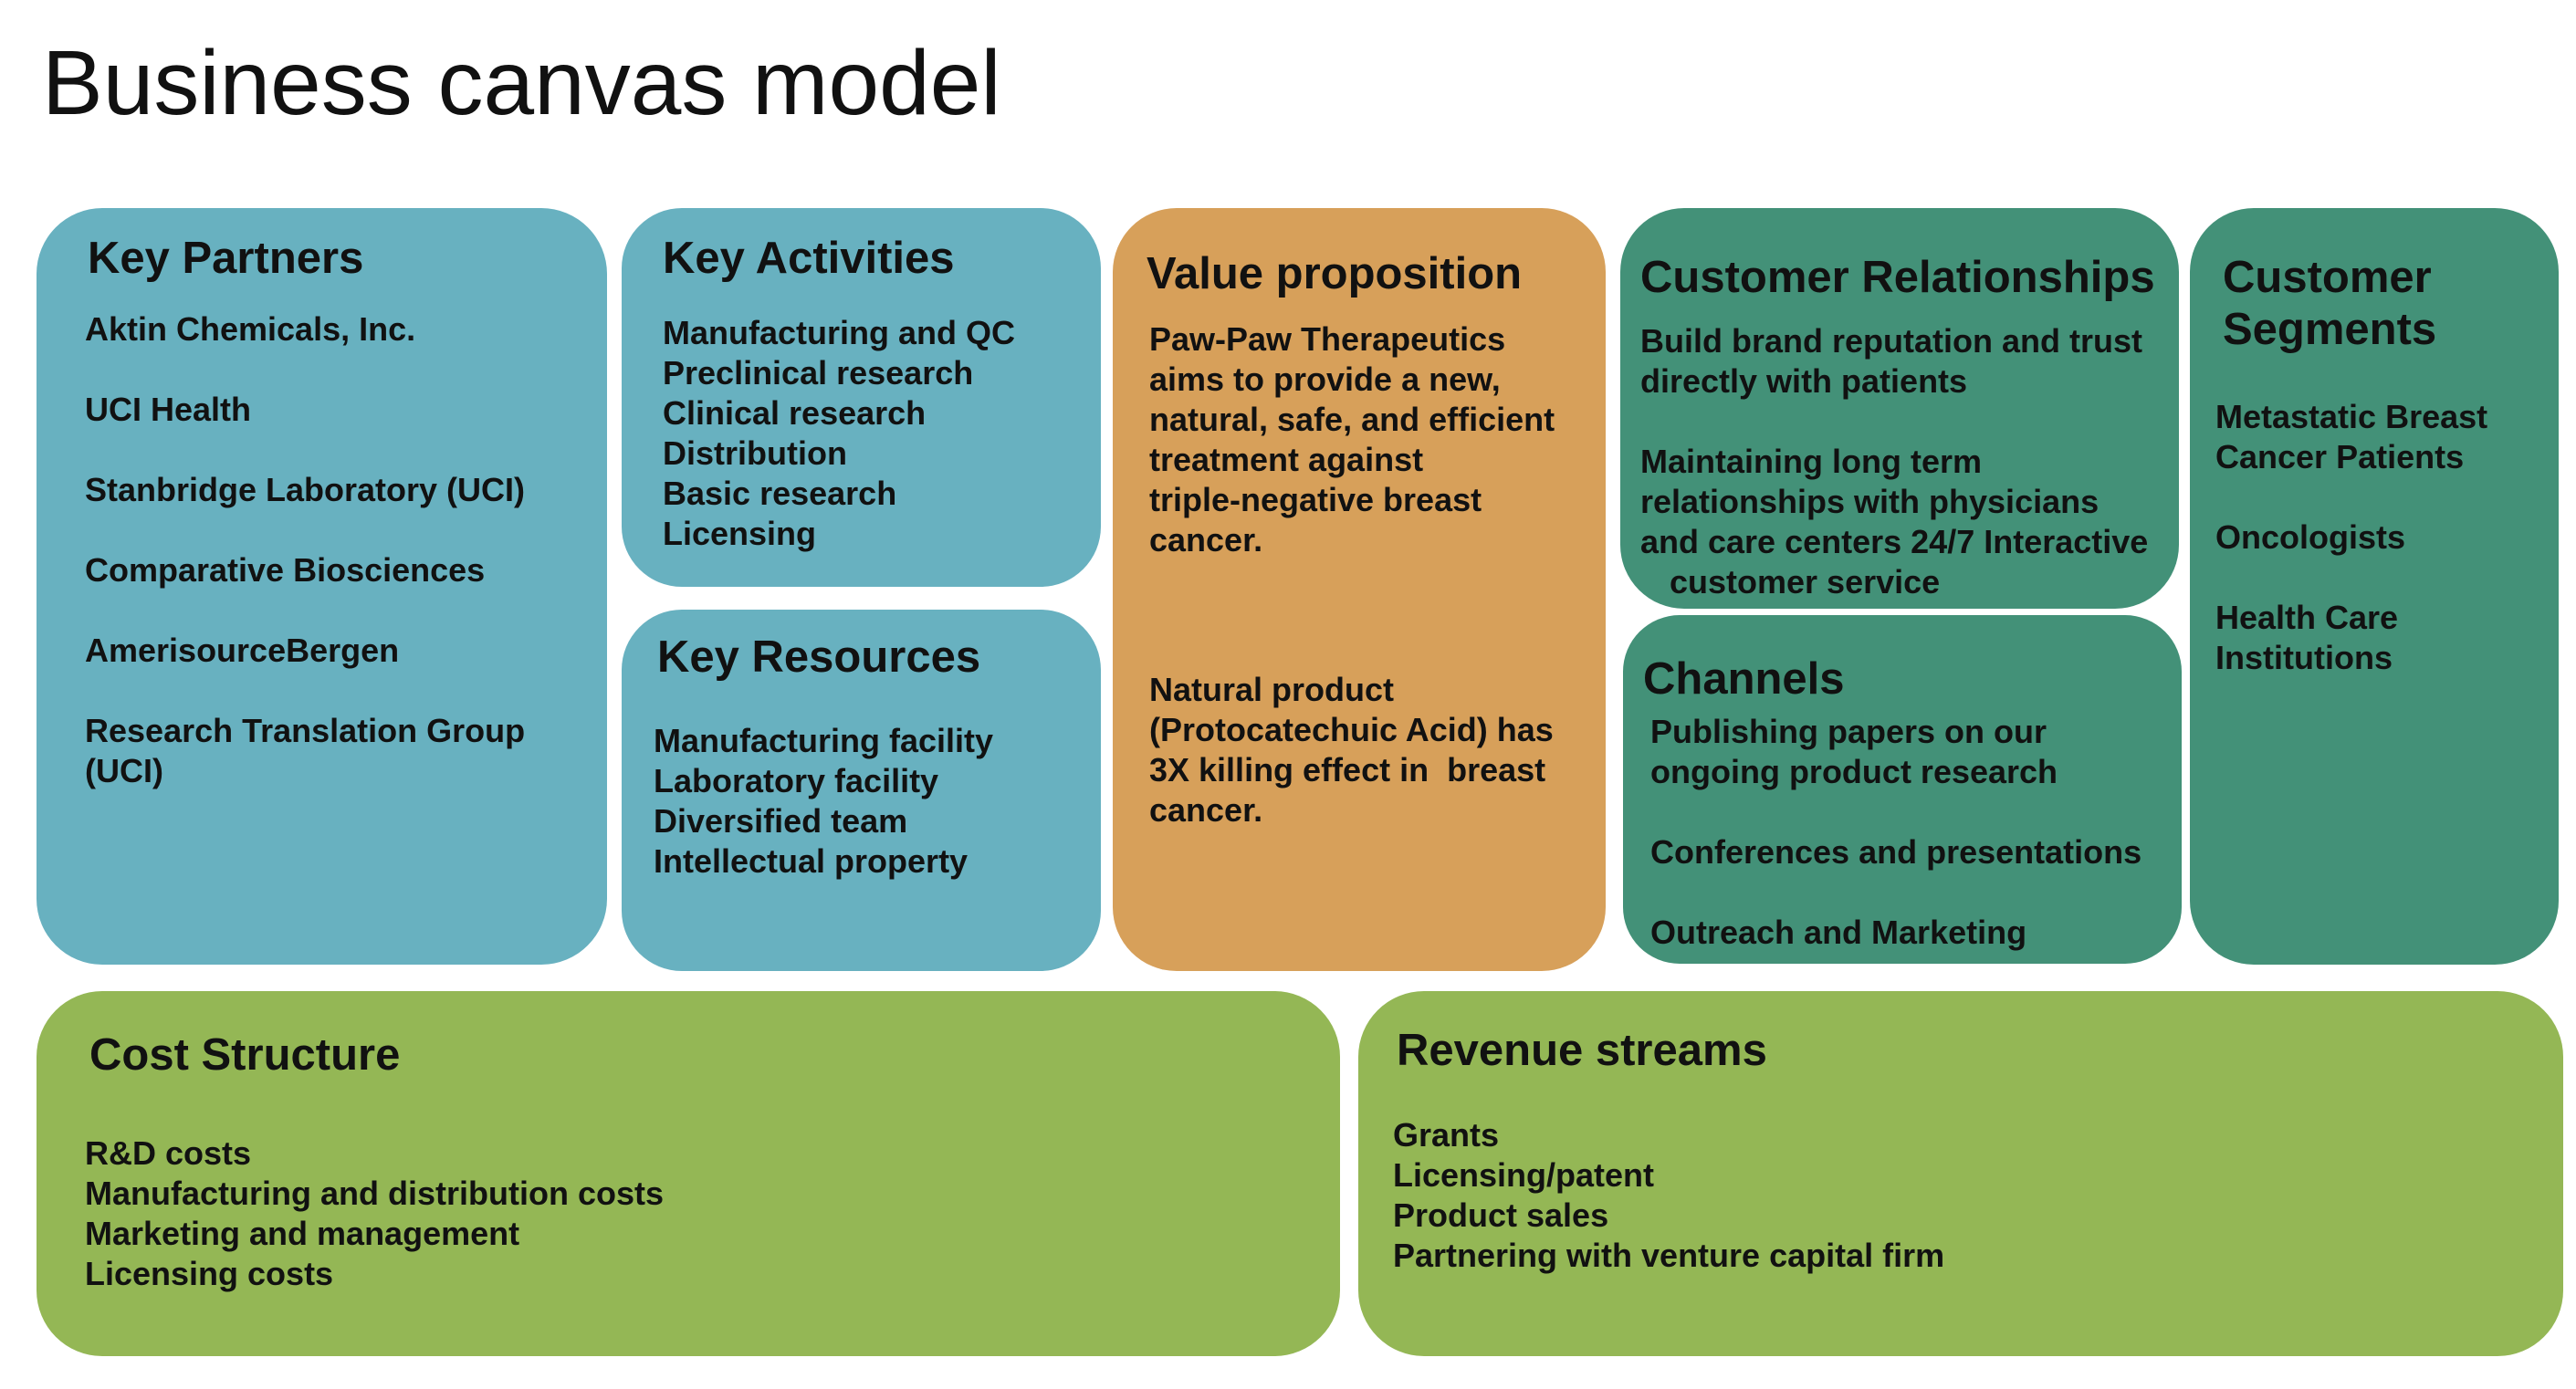 Image resolution: width=2576 pixels, height=1389 pixels. I want to click on key-activities-heading: Key Activities, so click(809, 258).